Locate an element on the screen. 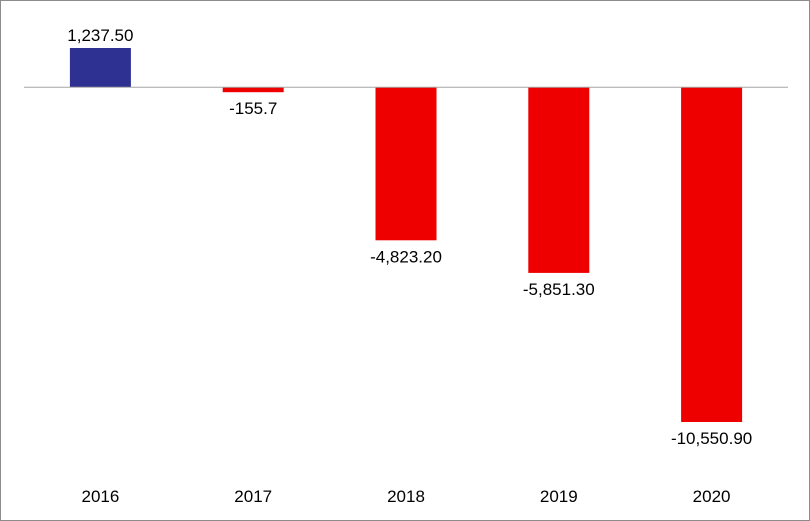 This screenshot has width=810, height=521. bar-2020 is located at coordinates (712, 255).